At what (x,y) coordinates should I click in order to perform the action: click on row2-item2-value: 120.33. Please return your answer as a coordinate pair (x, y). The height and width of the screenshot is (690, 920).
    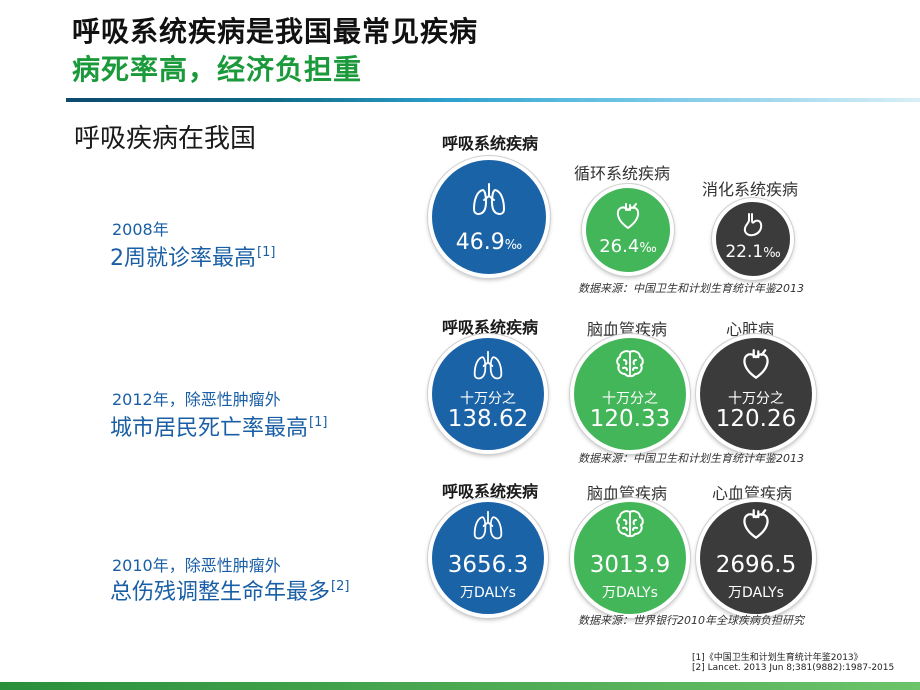
    Looking at the image, I should click on (630, 419).